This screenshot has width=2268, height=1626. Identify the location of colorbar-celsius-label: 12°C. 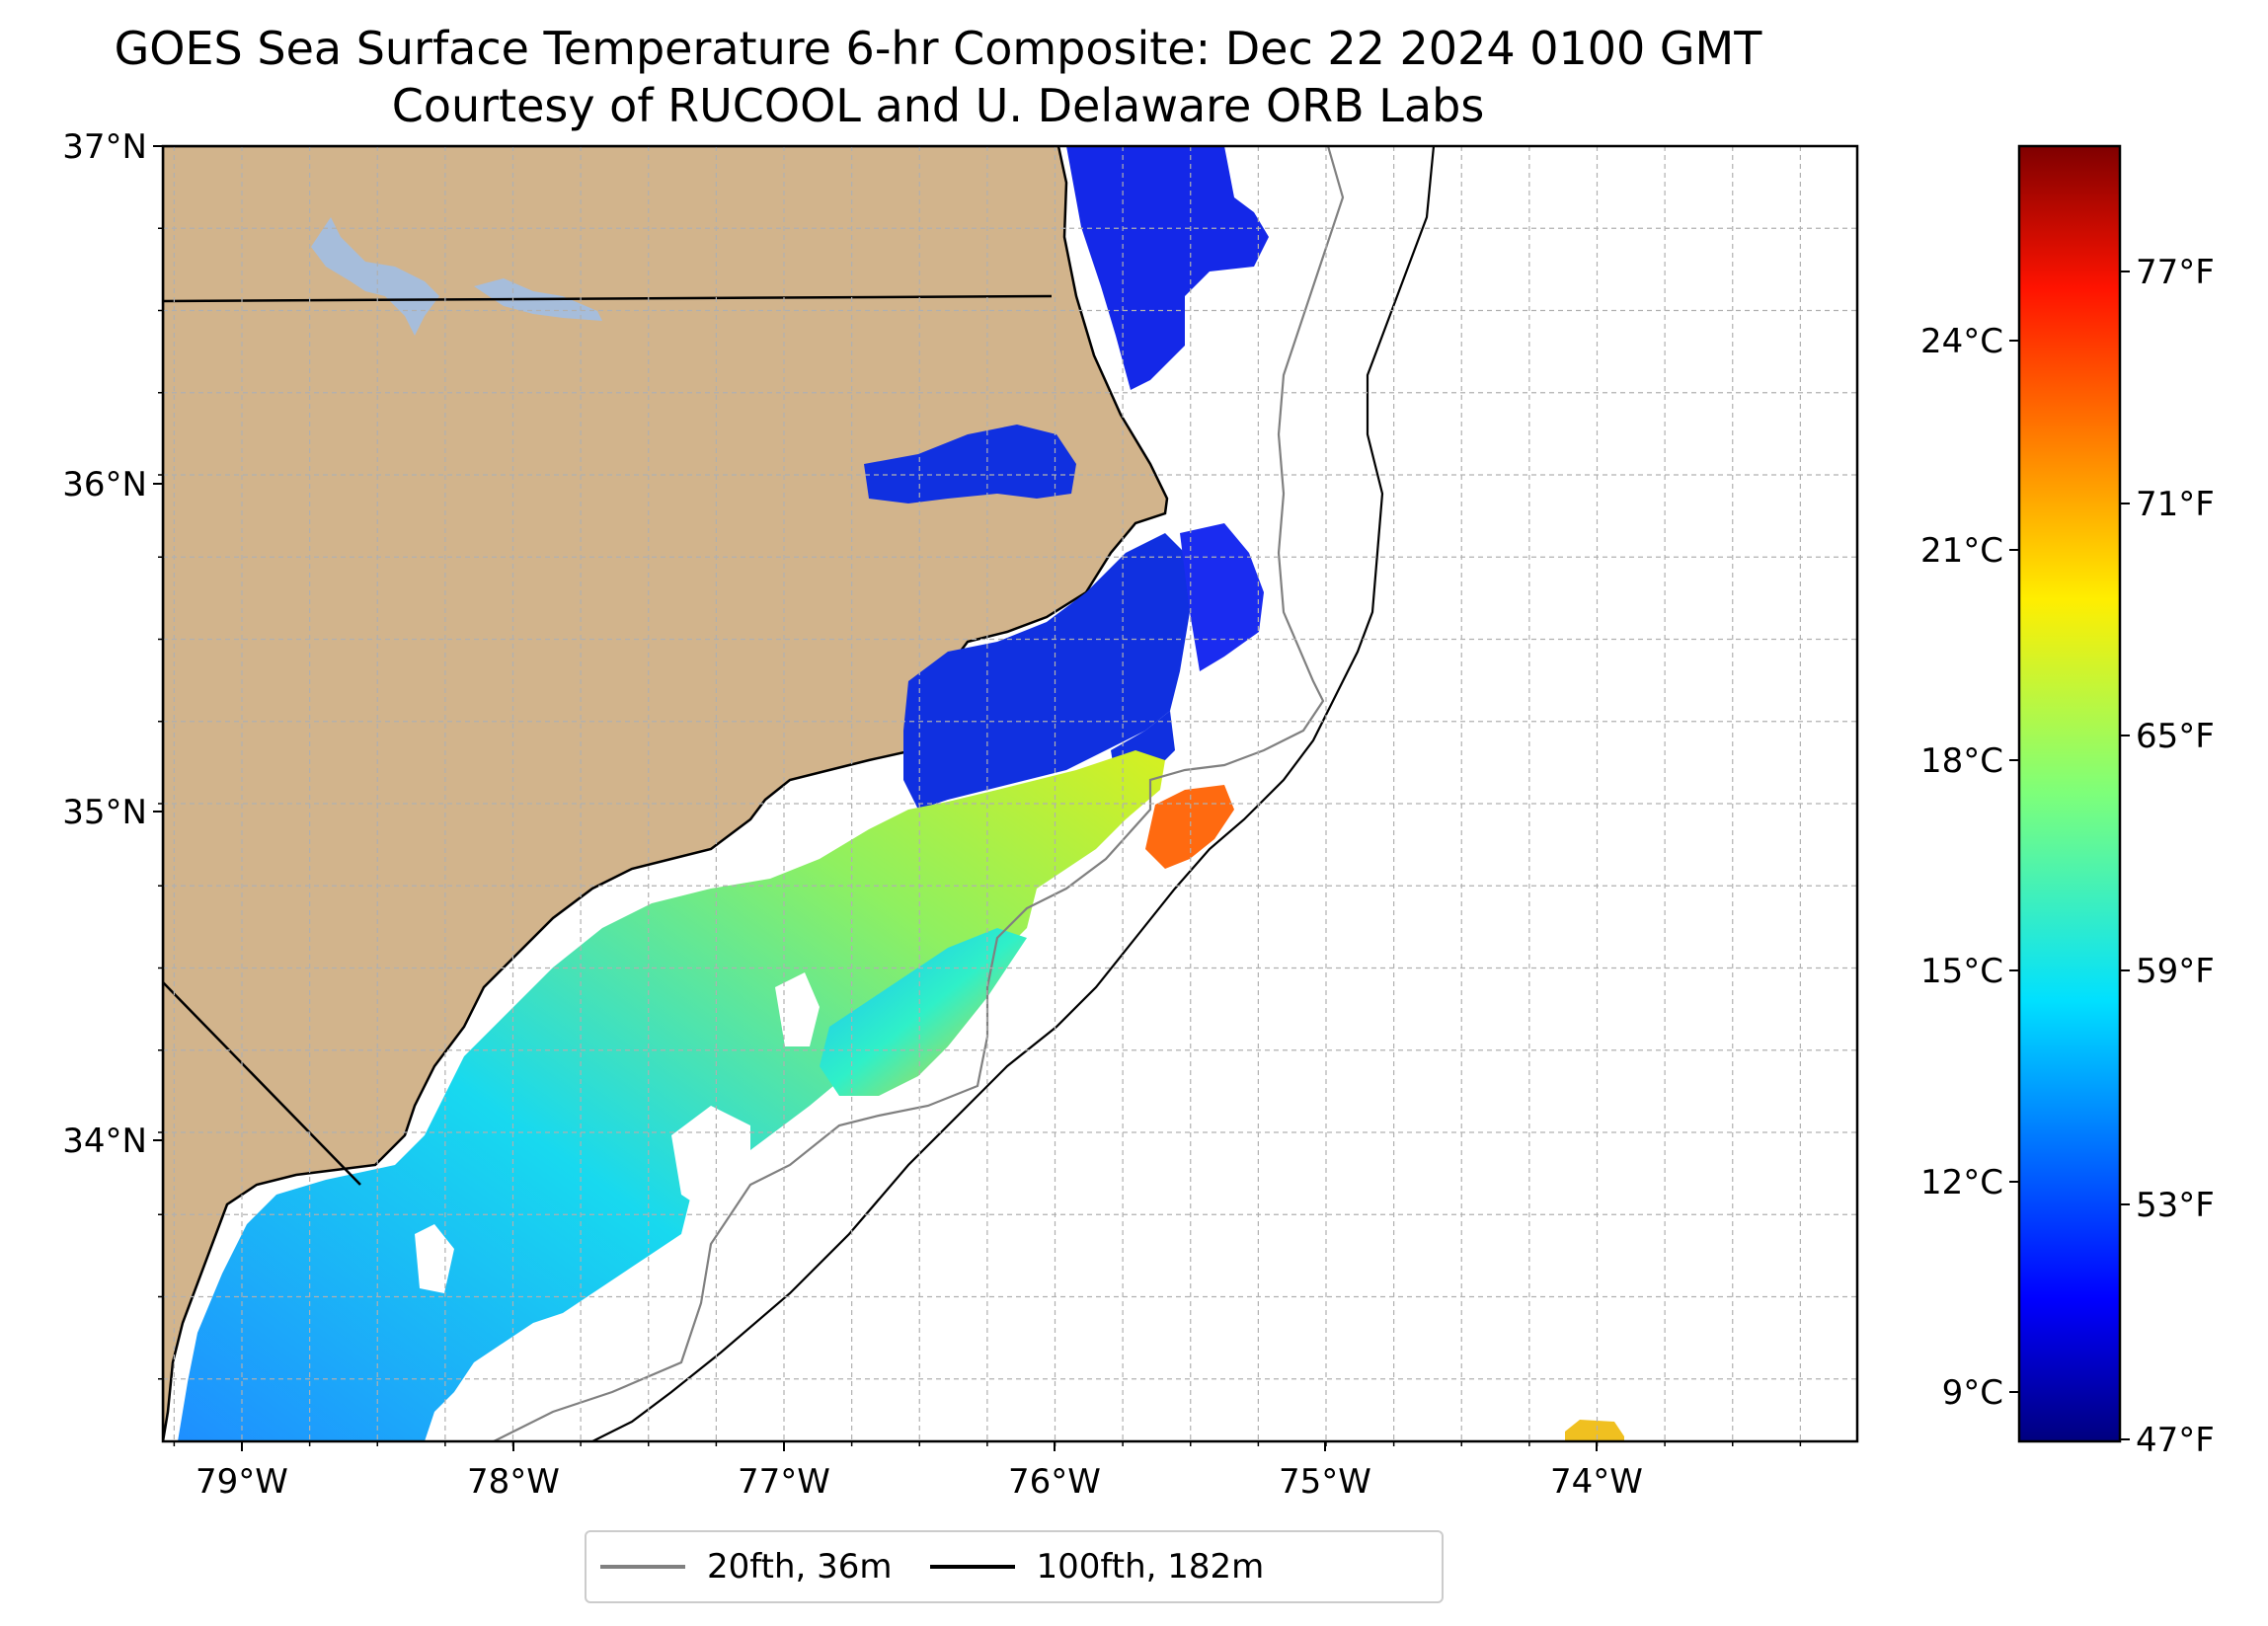
(1961, 1182).